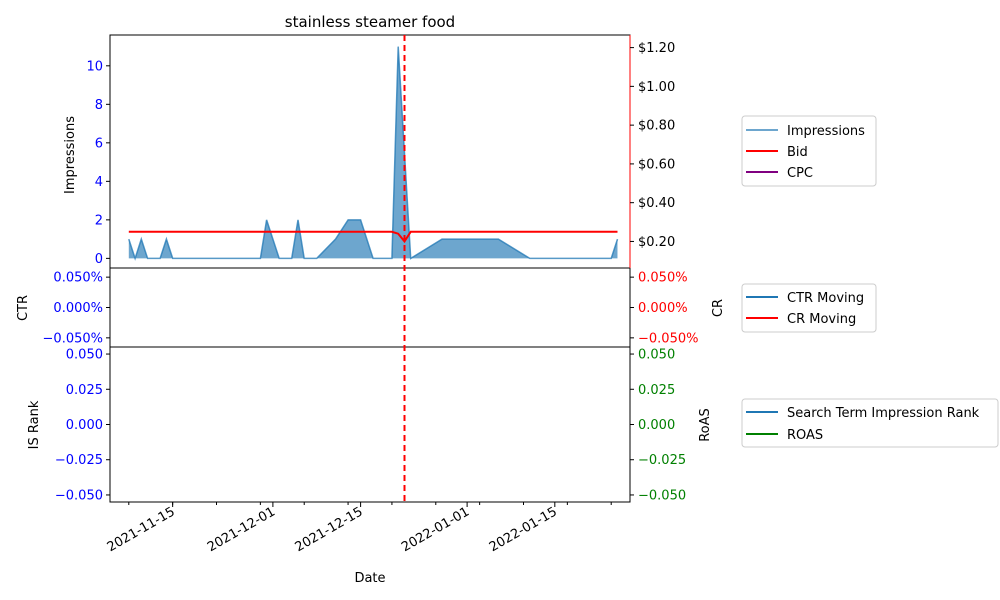  I want to click on xtick-label: 2022-01-15, so click(523, 529).